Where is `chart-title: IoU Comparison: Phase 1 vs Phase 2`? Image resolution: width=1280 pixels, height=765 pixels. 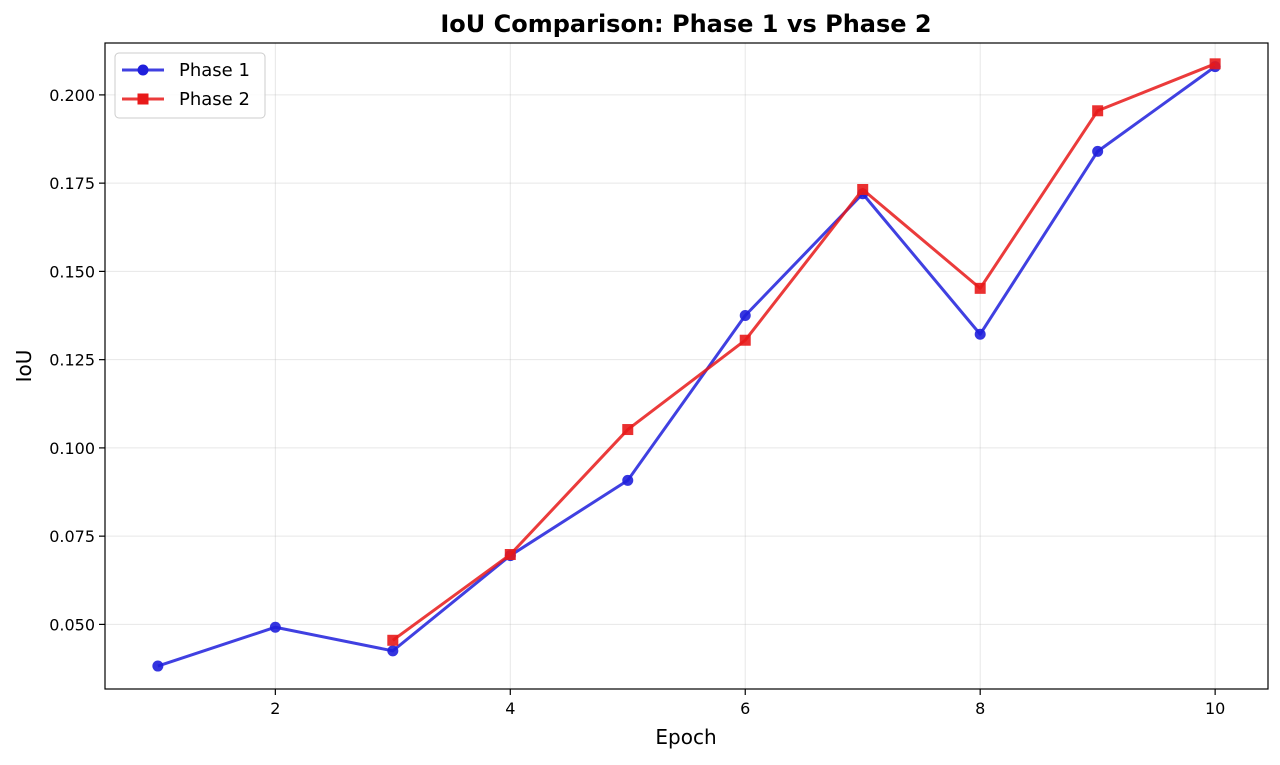 chart-title: IoU Comparison: Phase 1 vs Phase 2 is located at coordinates (685, 24).